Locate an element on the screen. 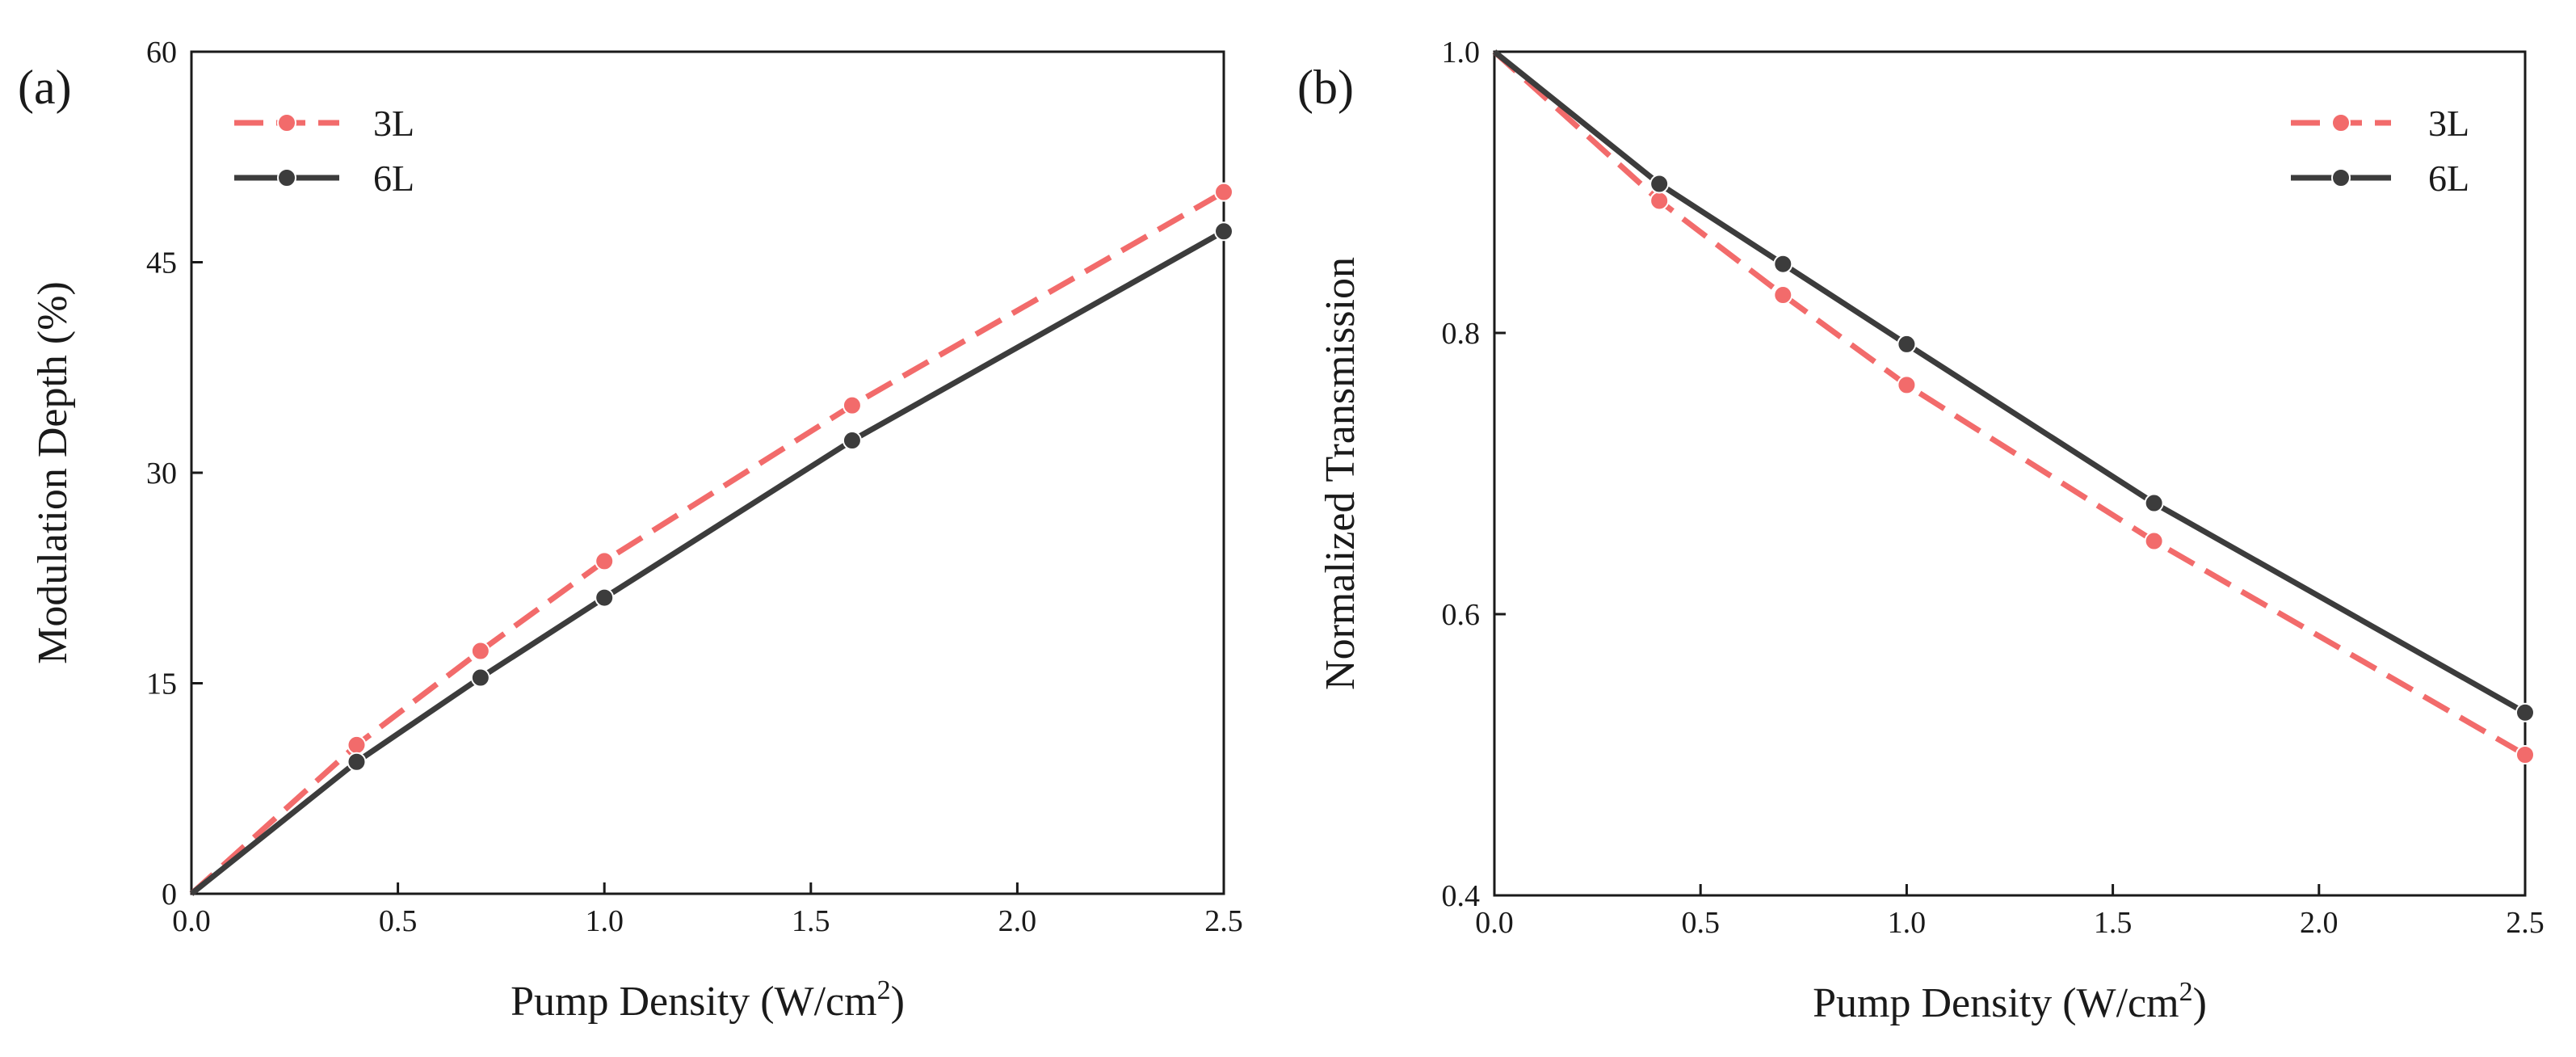 The image size is (2576, 1057). panel-label: (b) is located at coordinates (1325, 87).